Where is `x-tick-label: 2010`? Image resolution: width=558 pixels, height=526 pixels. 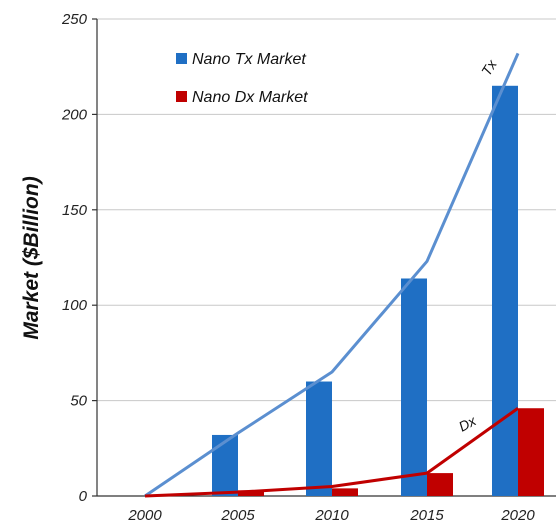
x-tick-label: 2010 is located at coordinates (331, 515).